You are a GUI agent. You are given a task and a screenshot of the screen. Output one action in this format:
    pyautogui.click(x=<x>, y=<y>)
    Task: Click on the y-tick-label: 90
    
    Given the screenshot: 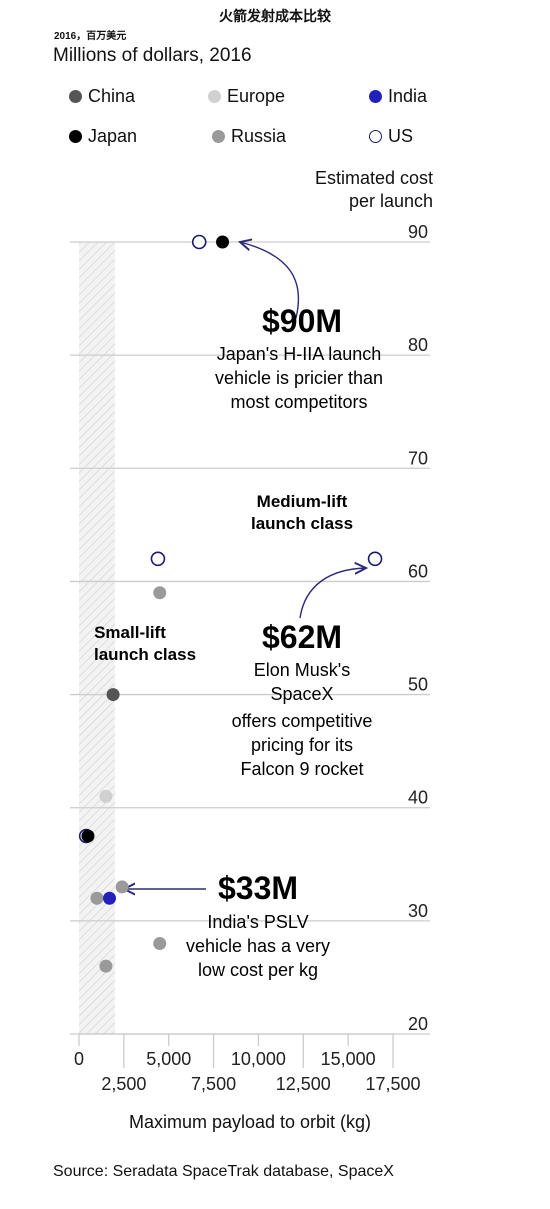 What is the action you would take?
    pyautogui.click(x=418, y=232)
    